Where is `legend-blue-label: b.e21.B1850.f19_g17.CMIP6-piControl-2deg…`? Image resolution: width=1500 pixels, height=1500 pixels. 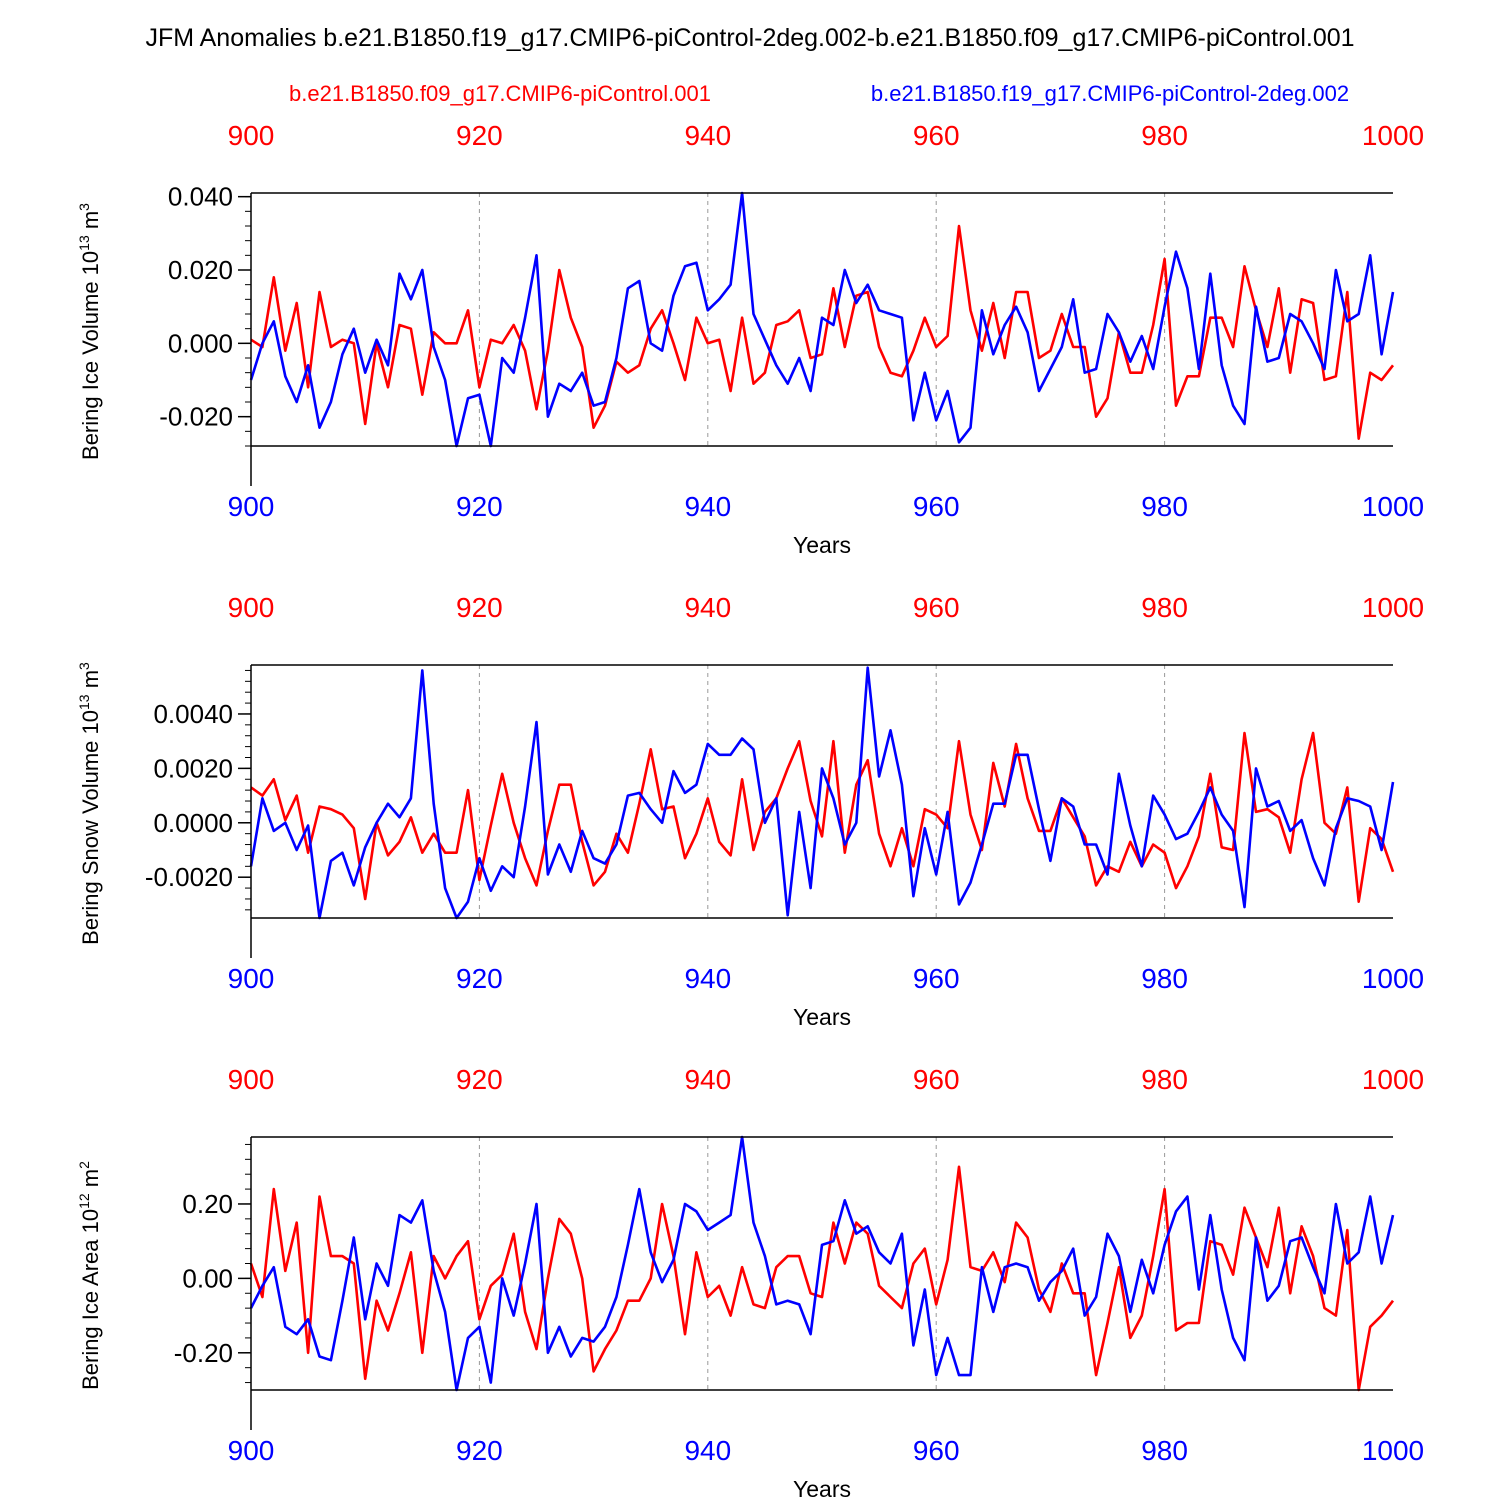
legend-blue-label: b.e21.B1850.f19_g17.CMIP6-piControl-2deg… is located at coordinates (1110, 93).